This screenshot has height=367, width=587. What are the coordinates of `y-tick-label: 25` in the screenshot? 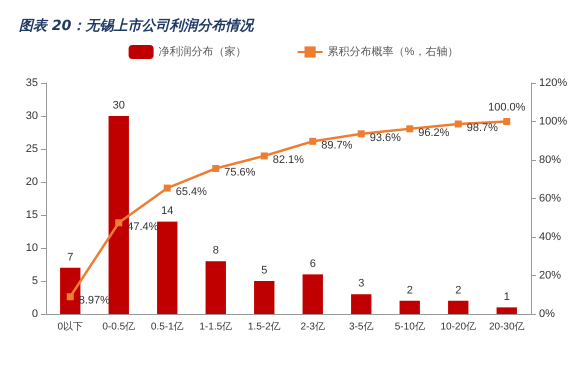 It's located at (32, 149).